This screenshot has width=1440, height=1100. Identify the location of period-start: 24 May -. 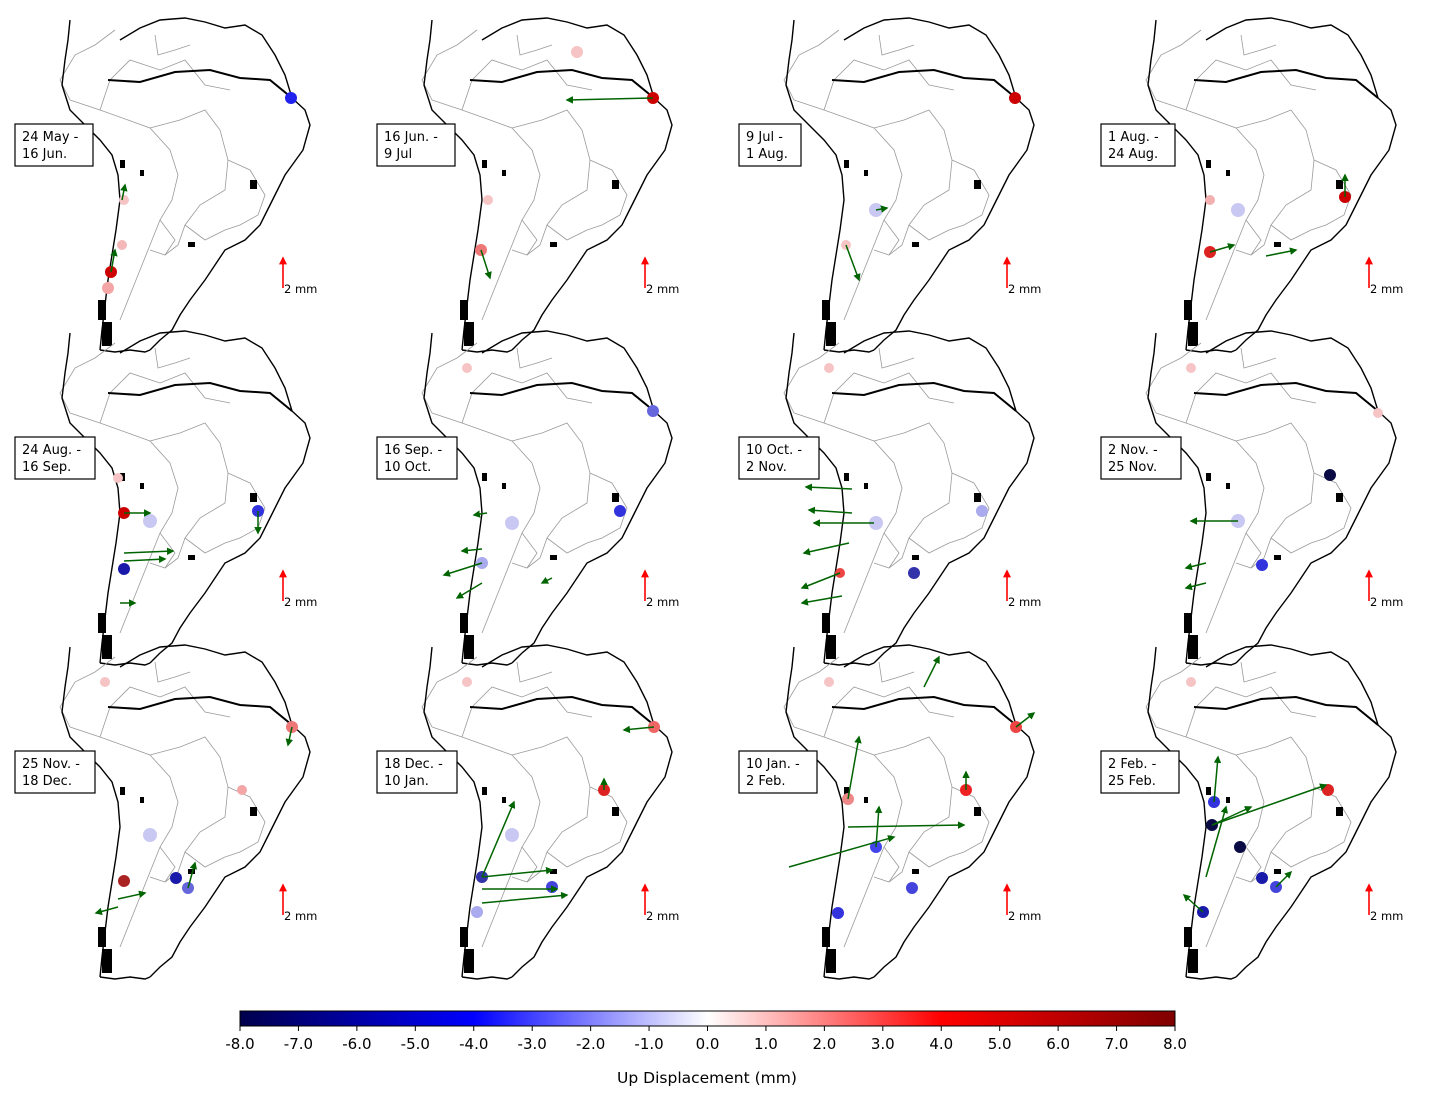
(50, 137).